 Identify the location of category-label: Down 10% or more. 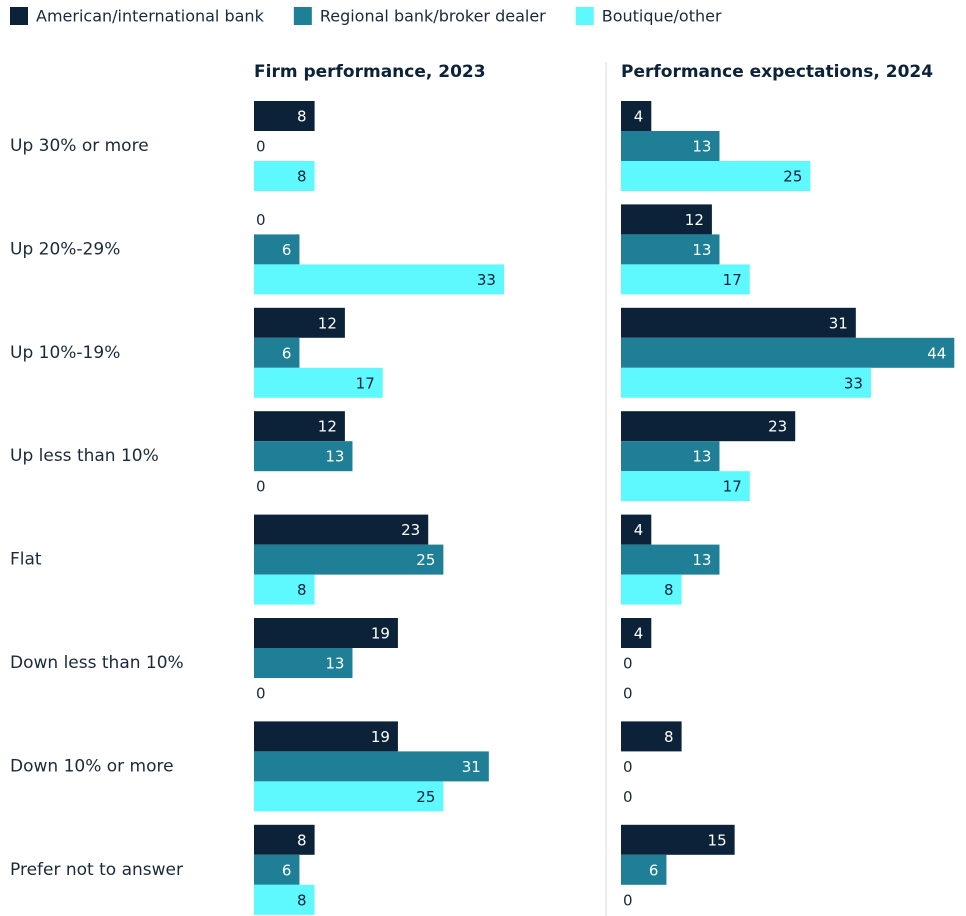
(92, 766).